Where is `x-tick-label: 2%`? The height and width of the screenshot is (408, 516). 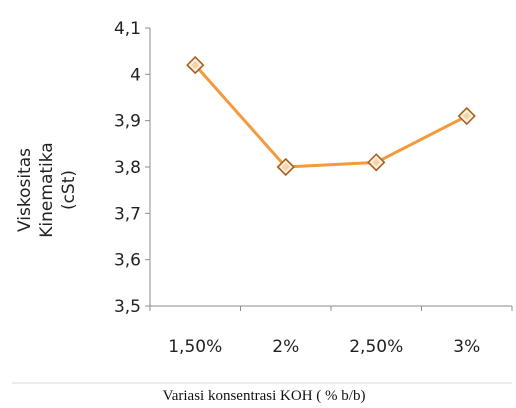 x-tick-label: 2% is located at coordinates (285, 347).